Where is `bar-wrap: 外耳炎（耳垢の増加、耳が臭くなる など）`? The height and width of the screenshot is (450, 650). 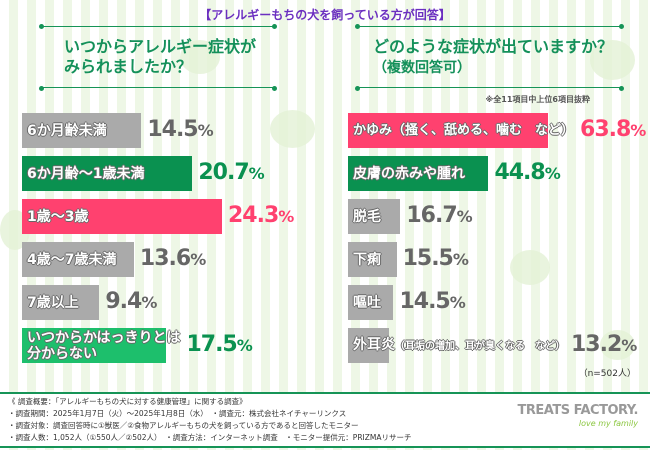 bar-wrap: 外耳炎（耳垢の増加、耳が臭くなる など） is located at coordinates (456, 345).